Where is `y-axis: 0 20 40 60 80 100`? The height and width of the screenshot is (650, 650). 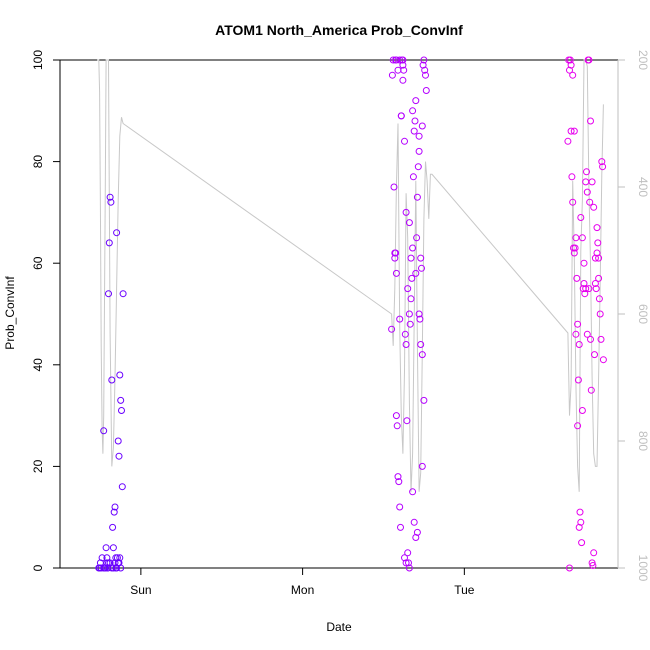 y-axis: 0 20 40 60 80 100 is located at coordinates (45, 310).